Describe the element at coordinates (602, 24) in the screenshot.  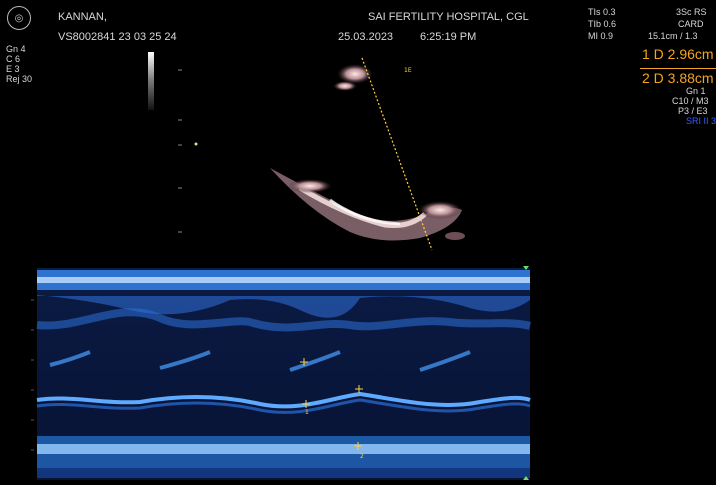
I see `tib-value: TIb 0.6` at that location.